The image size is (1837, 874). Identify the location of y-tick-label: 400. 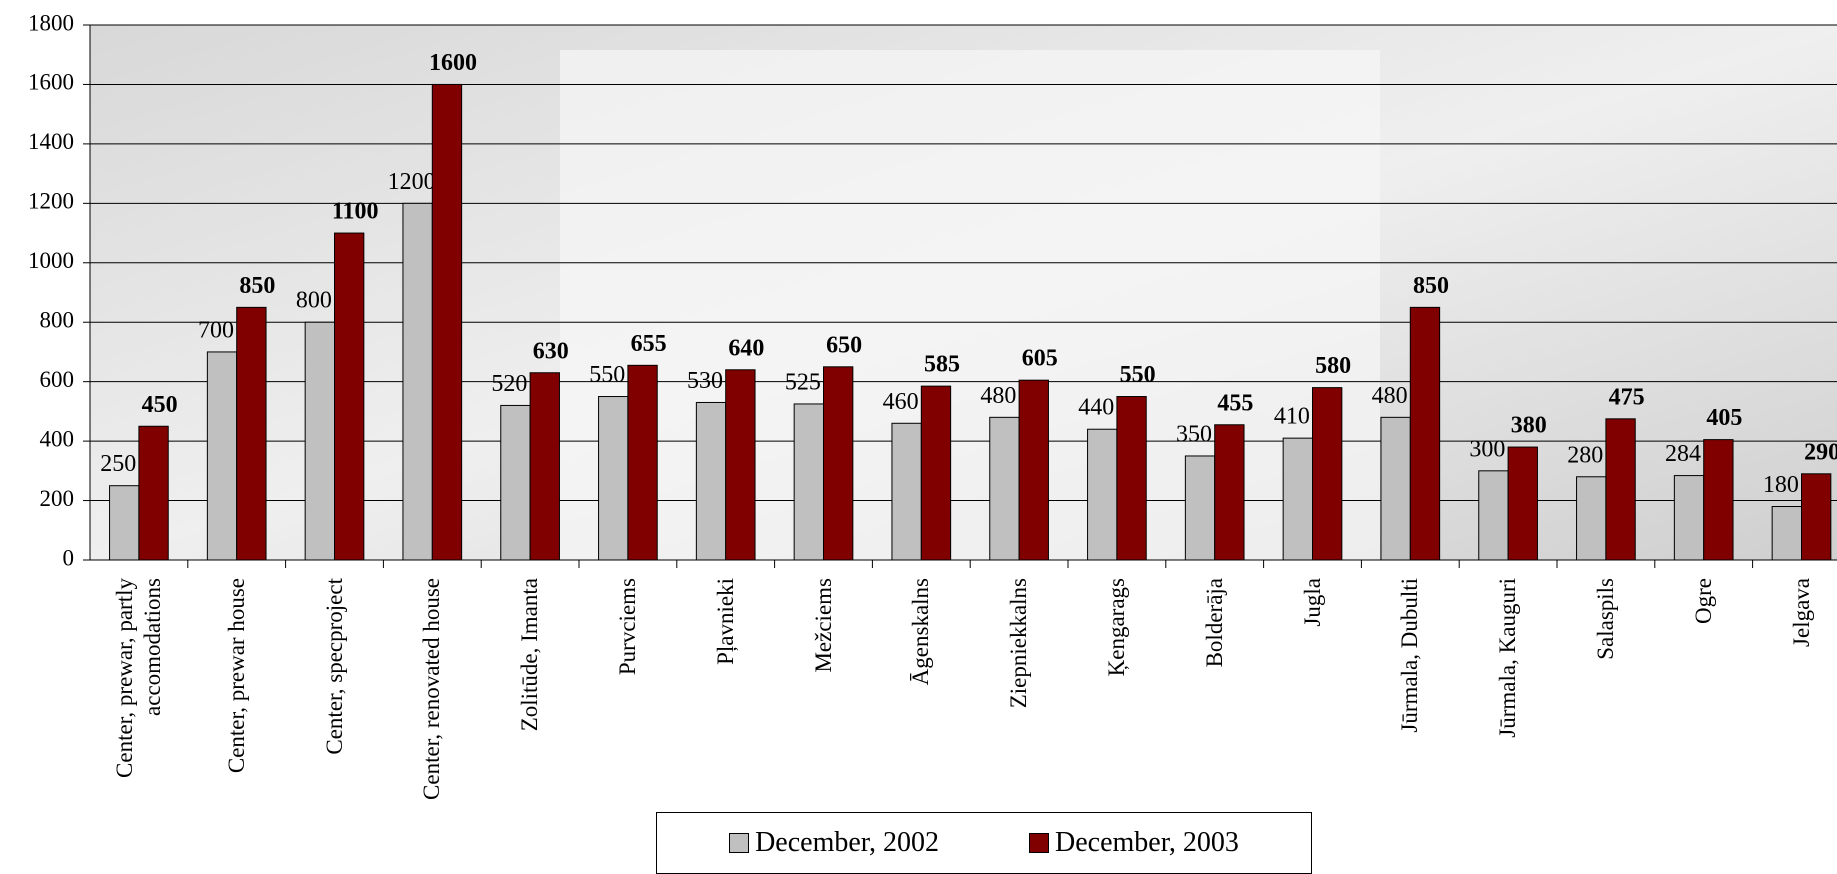
(57, 438).